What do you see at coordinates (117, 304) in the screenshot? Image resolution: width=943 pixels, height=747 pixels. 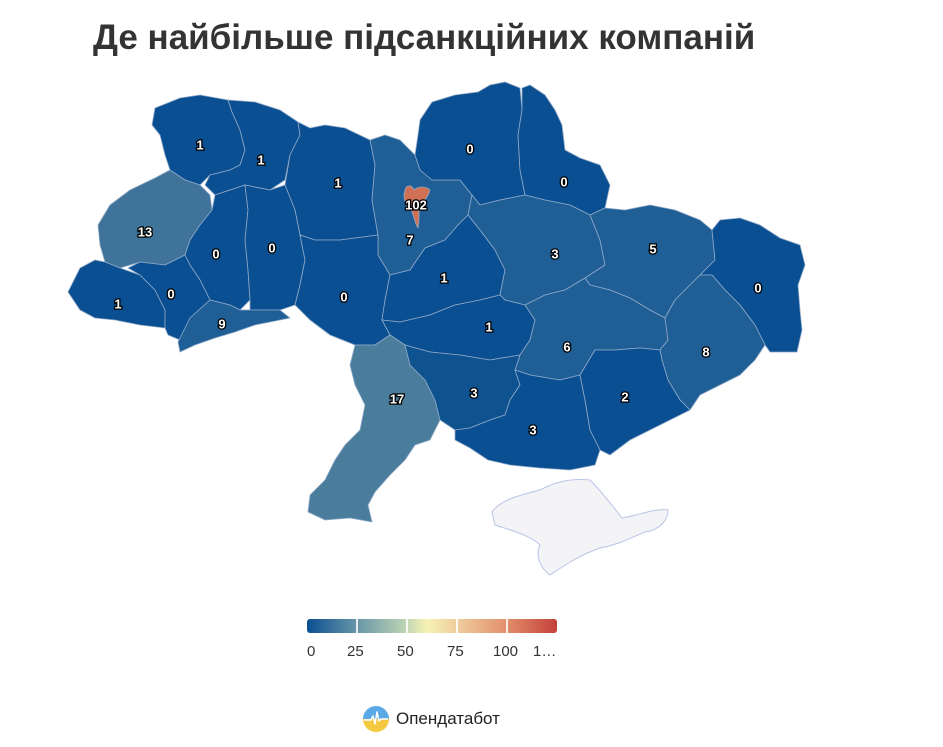 I see `label-zakarpatska: 1` at bounding box center [117, 304].